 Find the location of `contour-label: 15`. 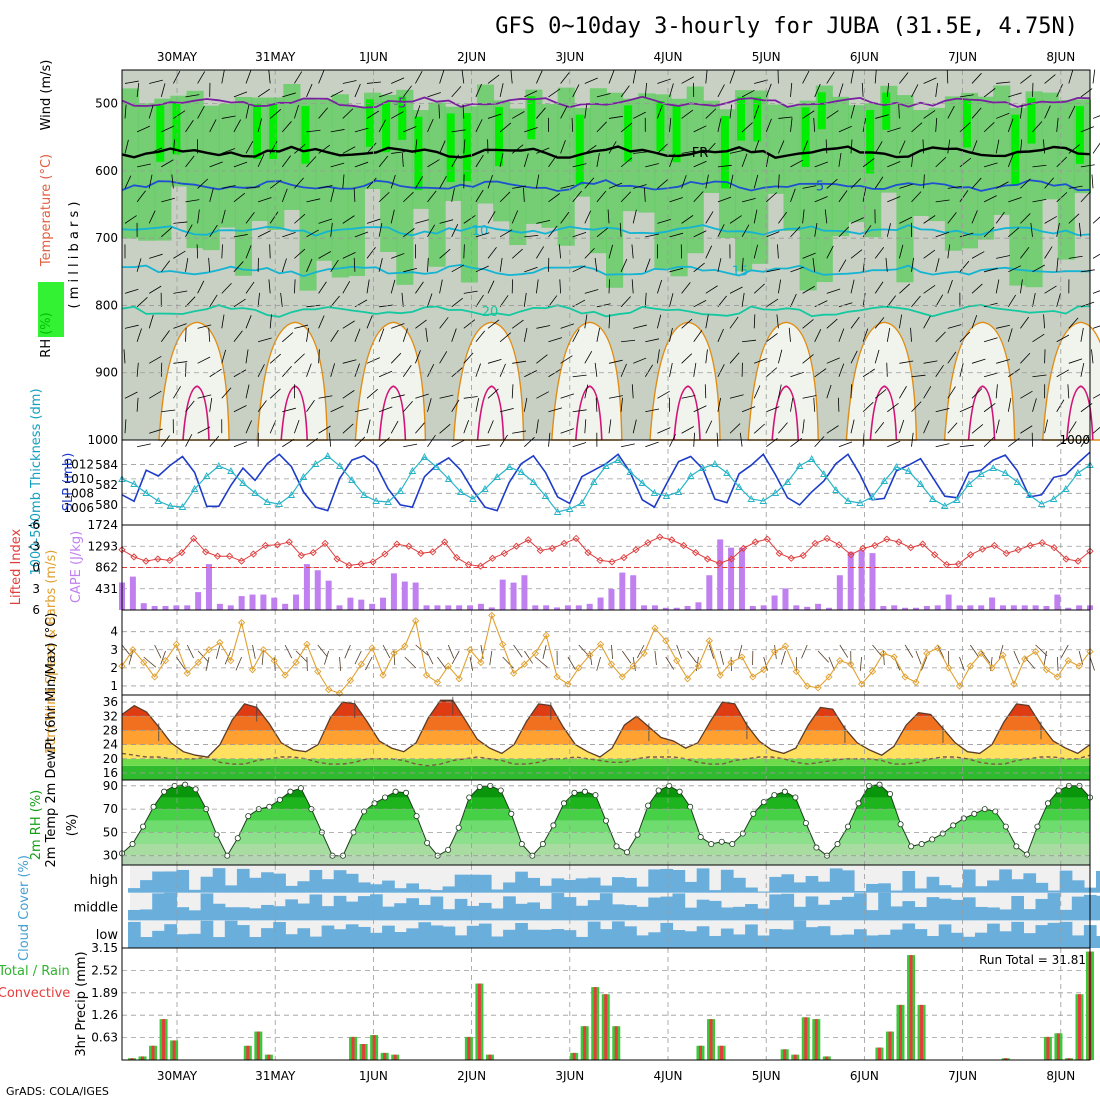

contour-label: 15 is located at coordinates (740, 271).